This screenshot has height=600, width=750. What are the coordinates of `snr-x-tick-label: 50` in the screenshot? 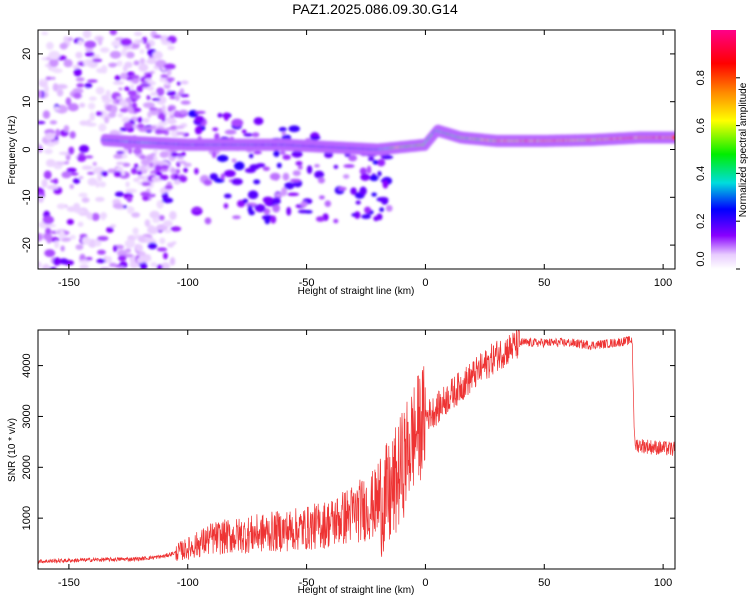 It's located at (544, 583).